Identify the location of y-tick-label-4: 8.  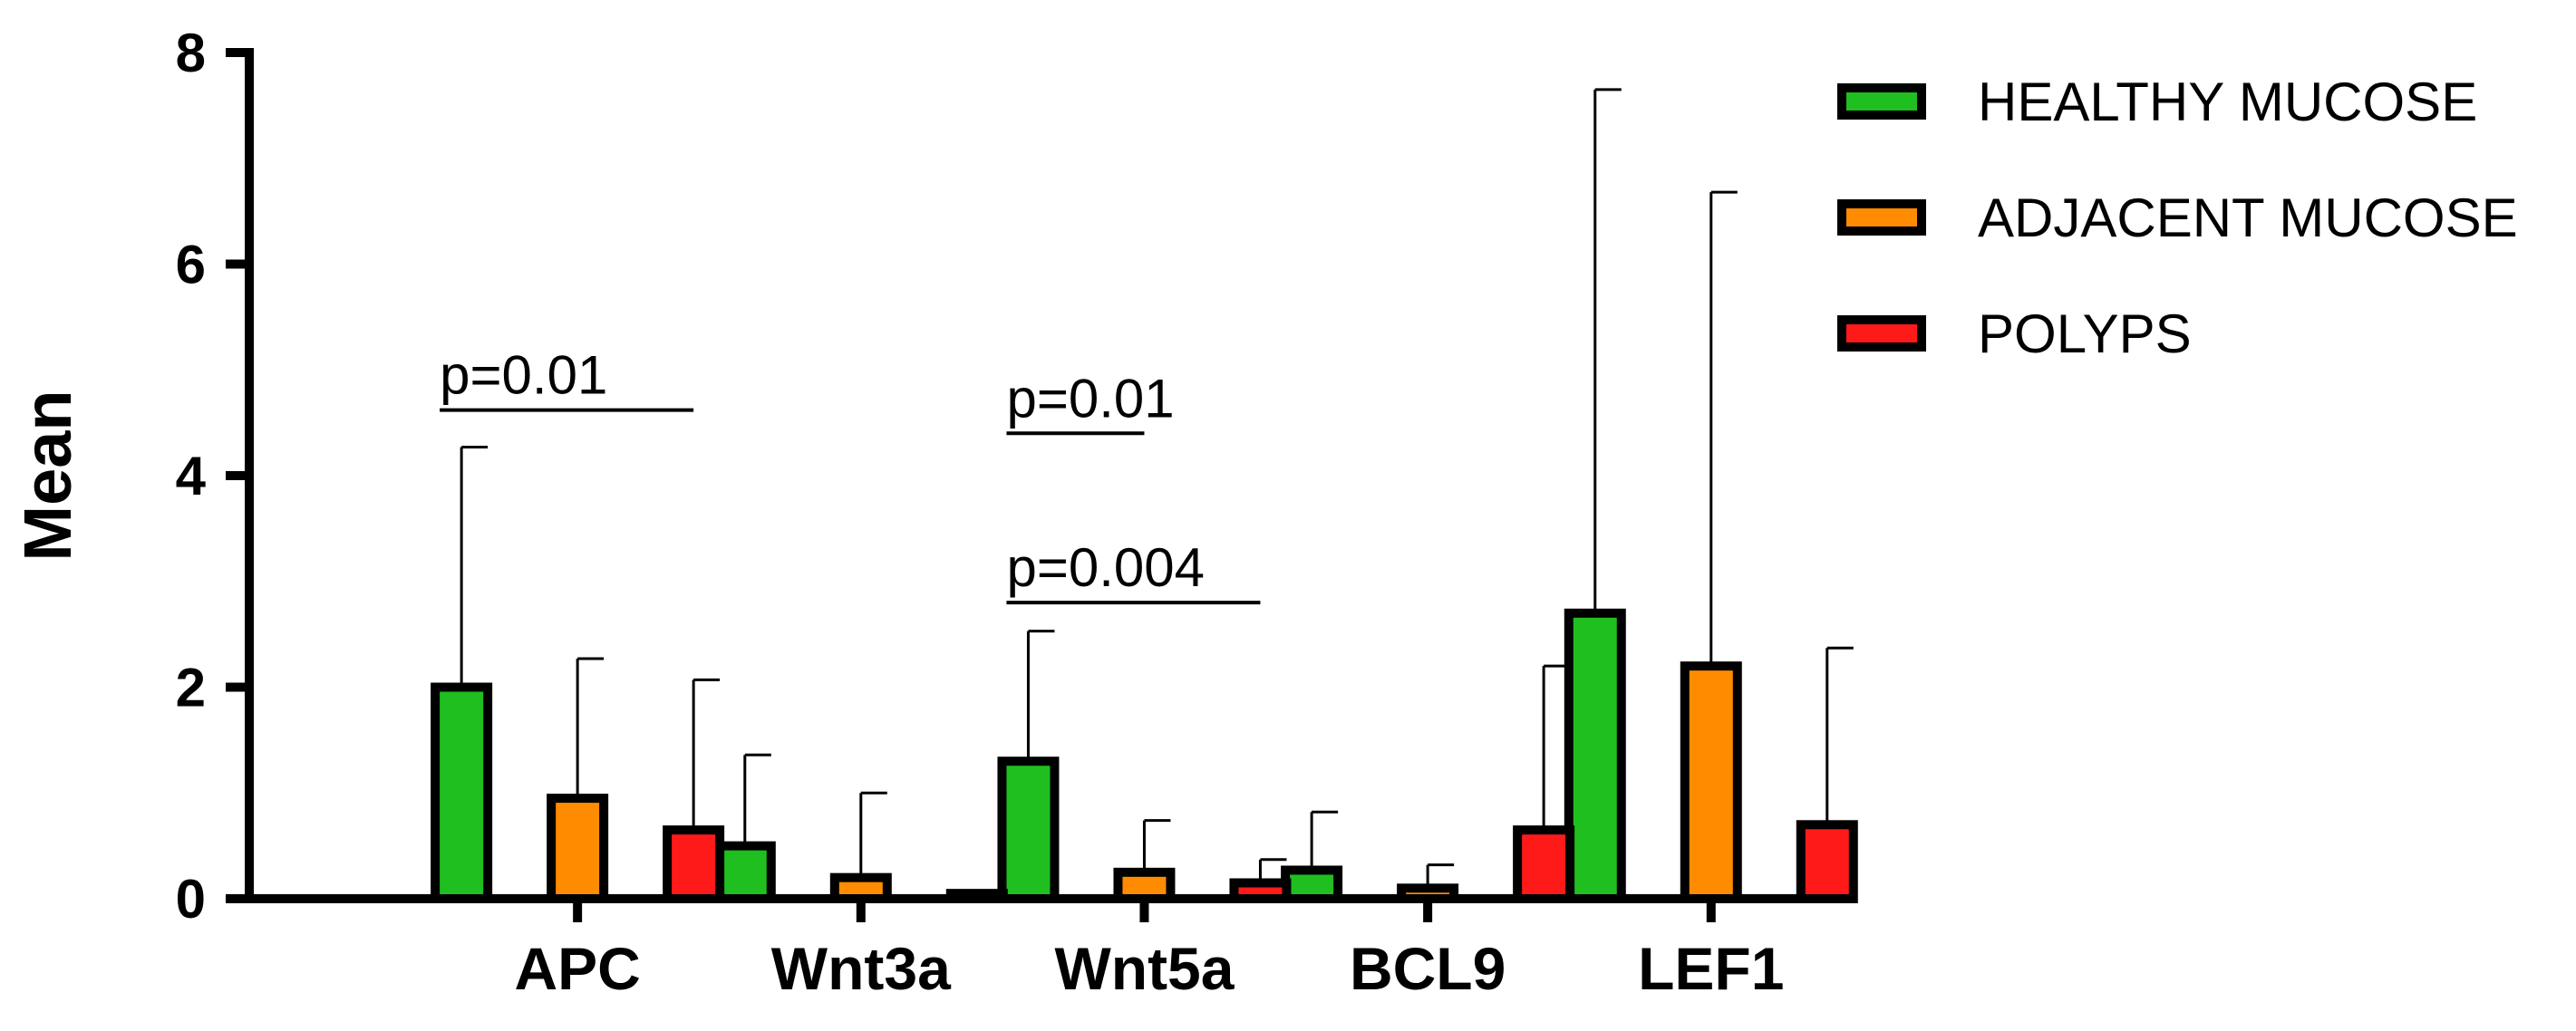
(191, 53).